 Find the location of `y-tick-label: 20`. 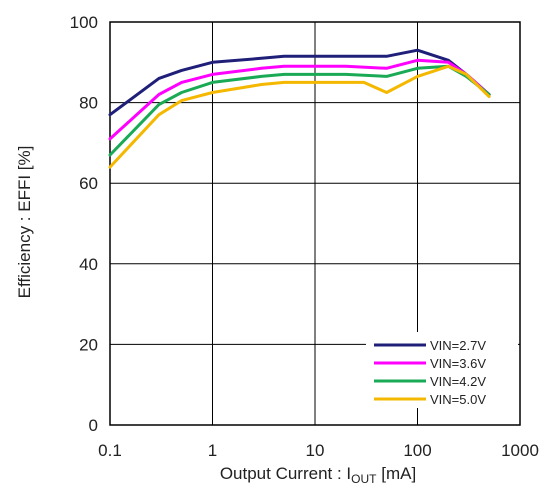

y-tick-label: 20 is located at coordinates (88, 344).